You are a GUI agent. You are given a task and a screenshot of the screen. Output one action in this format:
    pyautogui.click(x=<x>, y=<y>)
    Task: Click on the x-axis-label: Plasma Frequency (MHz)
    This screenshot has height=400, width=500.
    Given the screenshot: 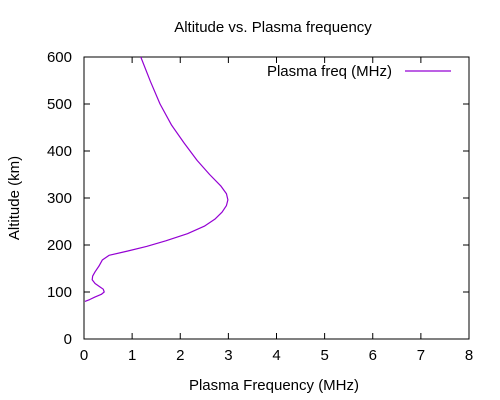 What is the action you would take?
    pyautogui.click(x=274, y=385)
    